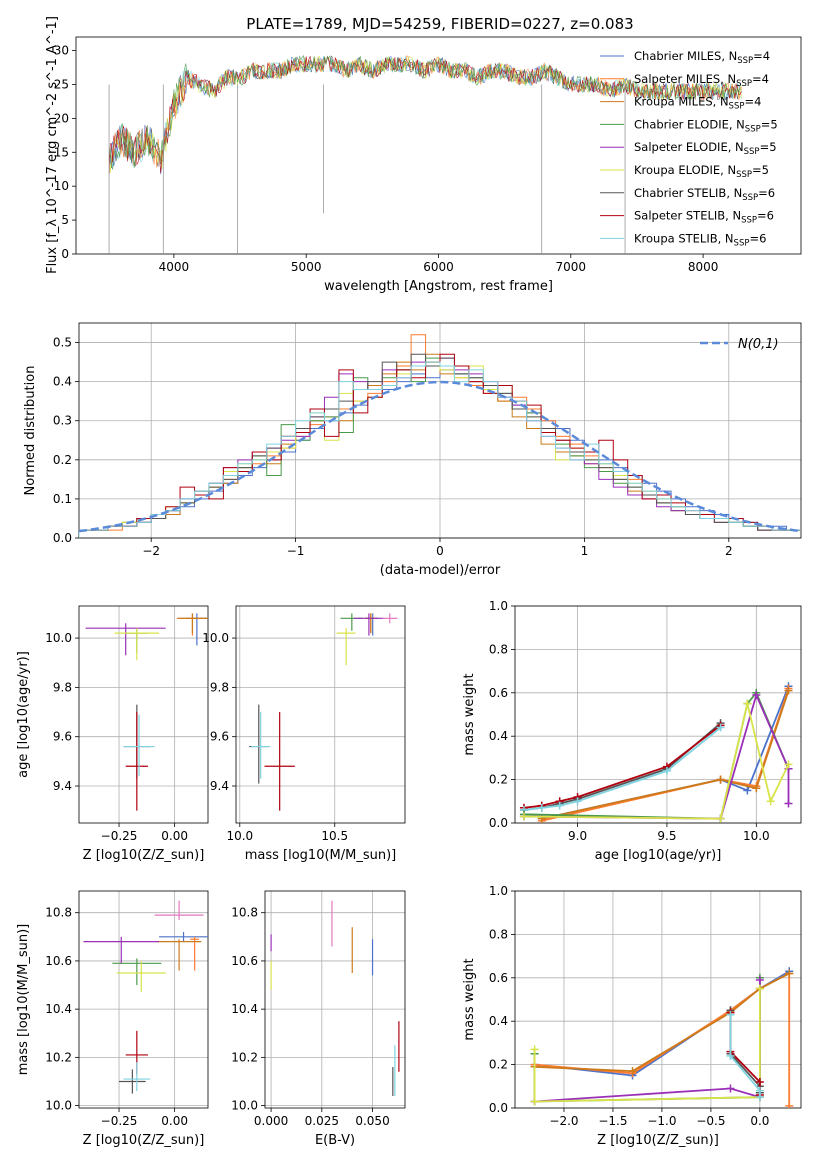 This screenshot has width=819, height=1170. I want to click on x-tick-label: 0.000, so click(271, 1121).